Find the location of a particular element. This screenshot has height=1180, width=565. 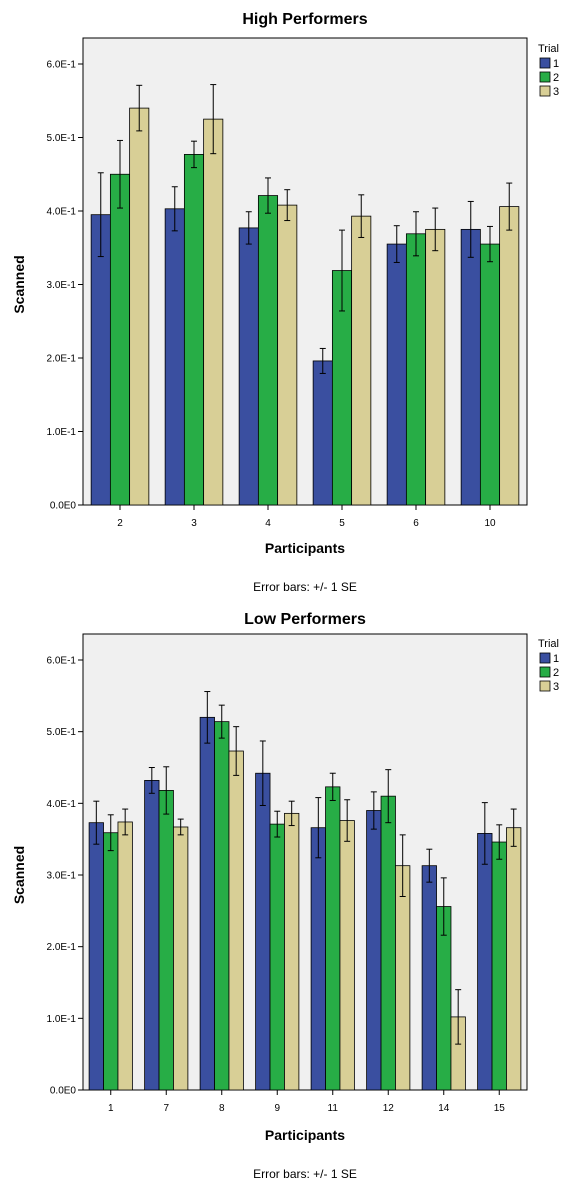

x-tick-label: 4 is located at coordinates (268, 523).